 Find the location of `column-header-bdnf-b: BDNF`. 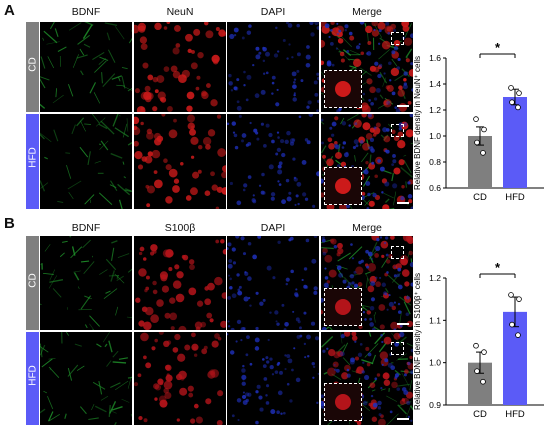

column-header-bdnf-b: BDNF is located at coordinates (86, 228).